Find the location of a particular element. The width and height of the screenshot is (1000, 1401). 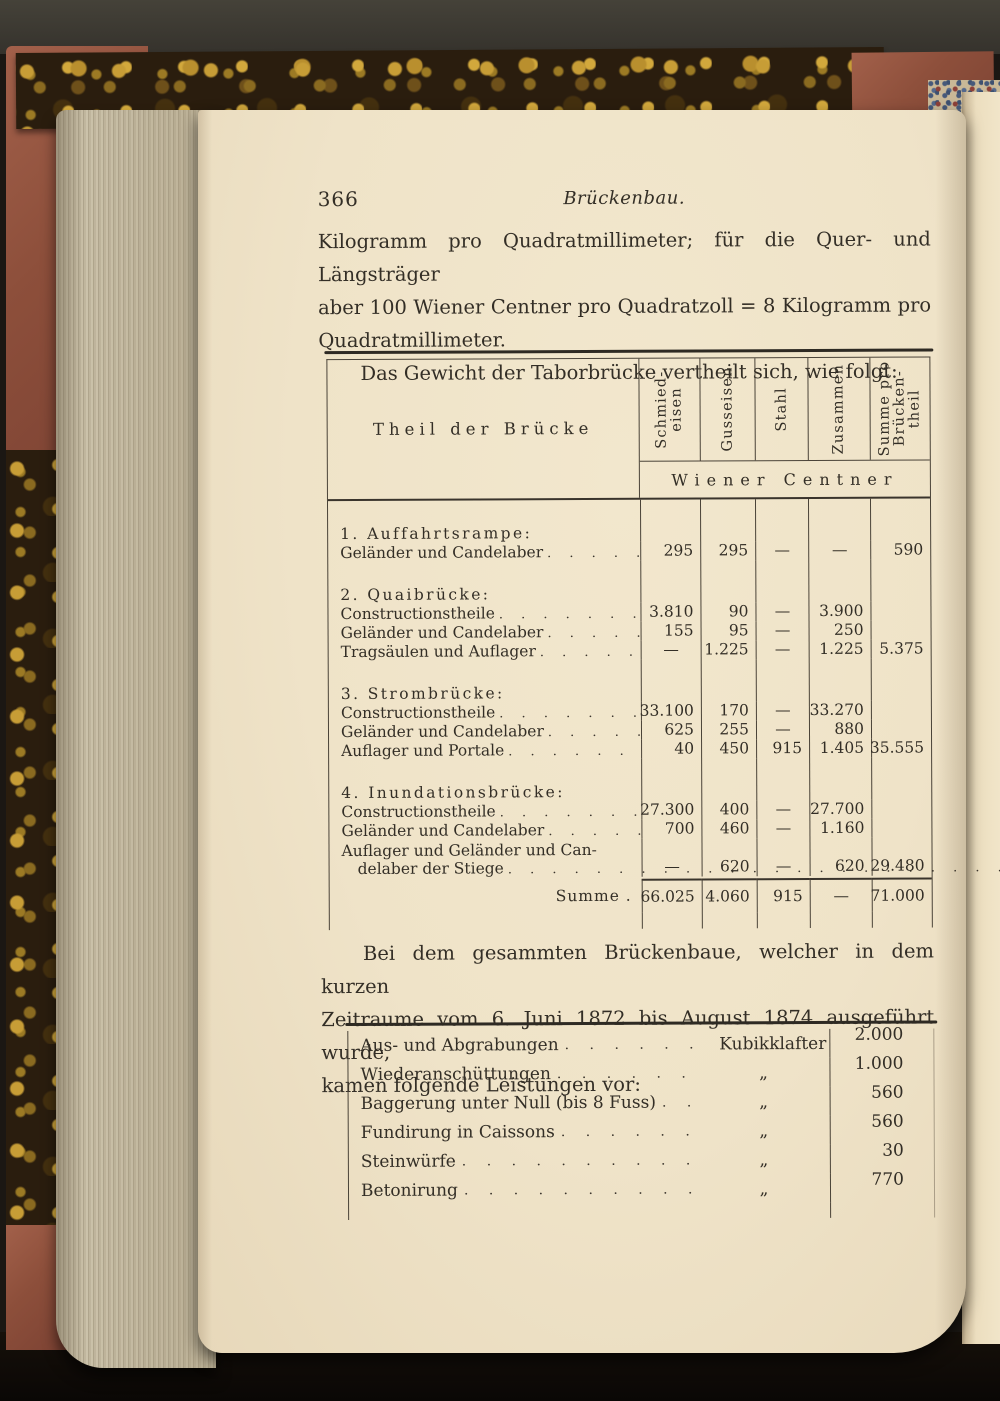

column-header: Summe pro Brücken-theil is located at coordinates (899, 408).